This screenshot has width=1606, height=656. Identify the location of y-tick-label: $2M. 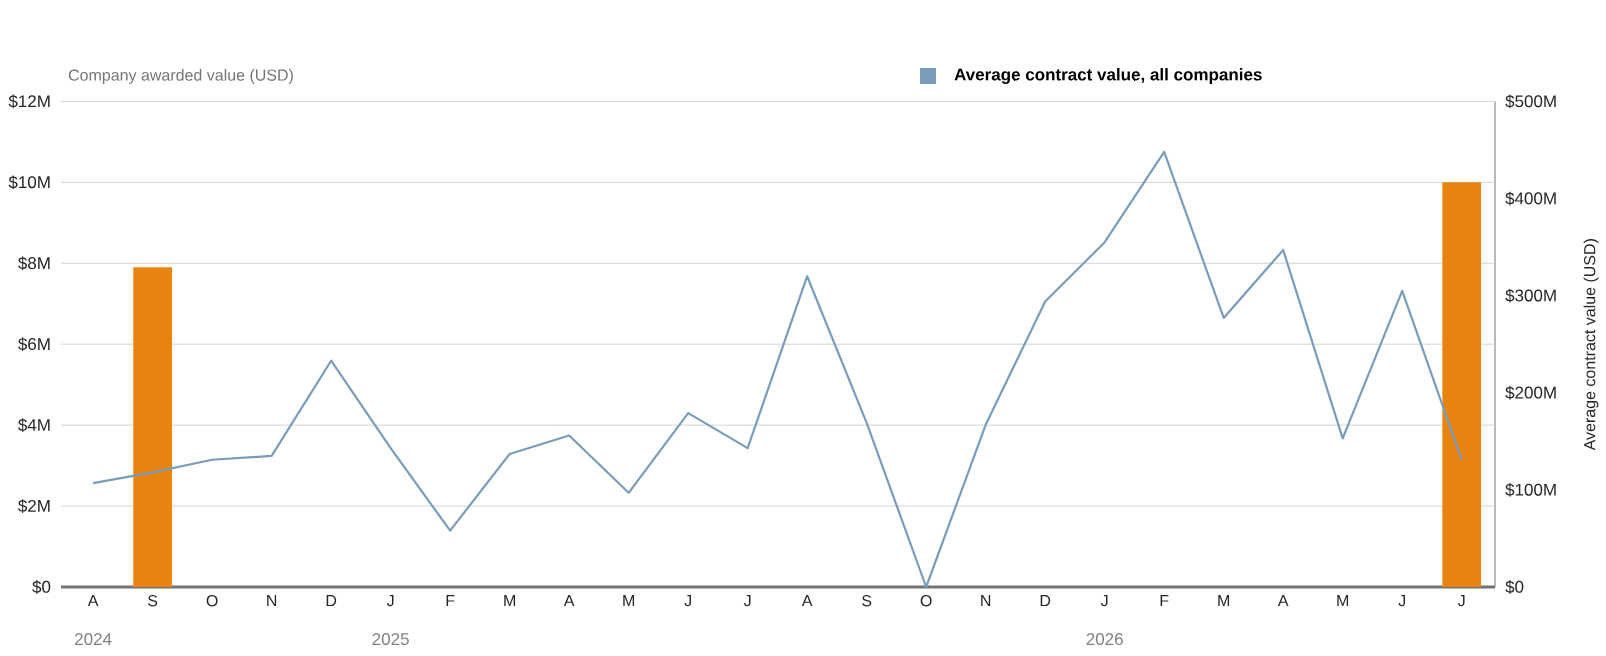
(34, 506).